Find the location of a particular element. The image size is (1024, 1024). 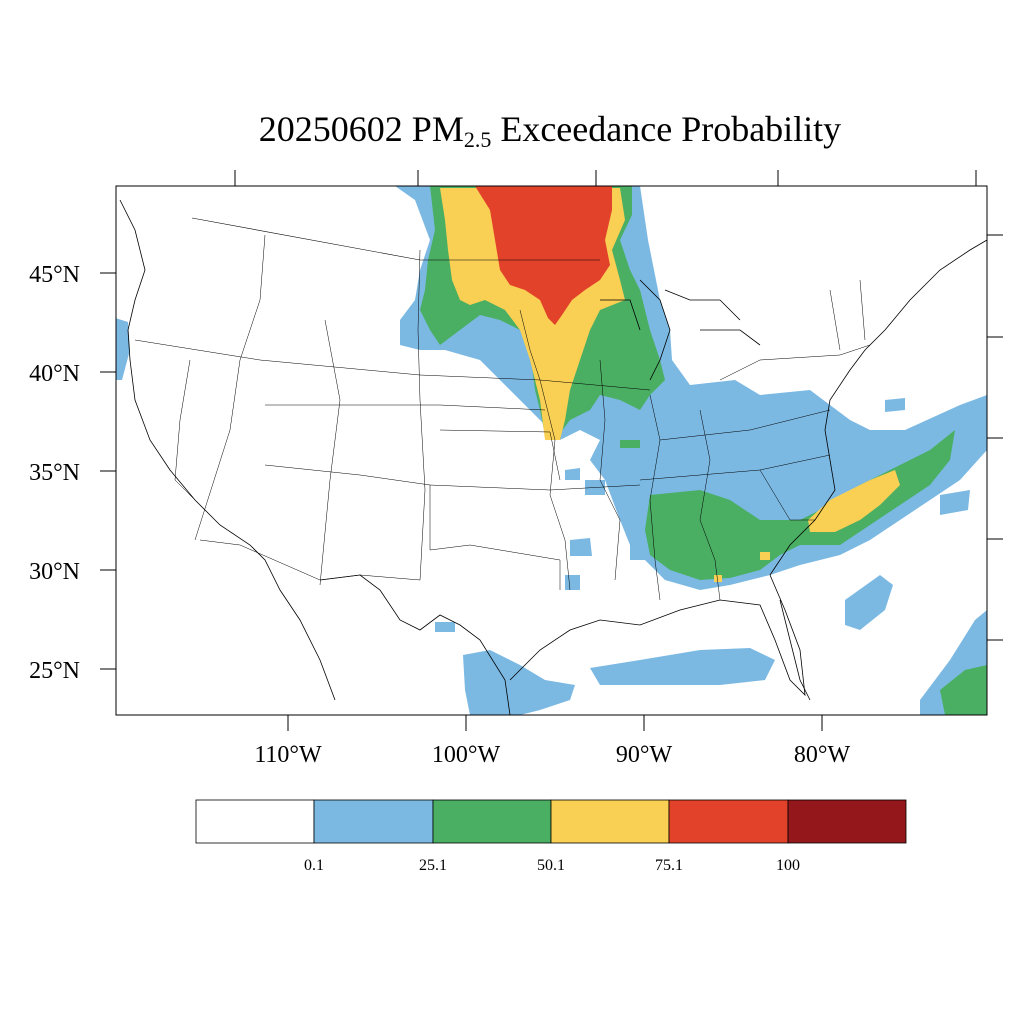

blue-region-texas is located at coordinates (519, 682).